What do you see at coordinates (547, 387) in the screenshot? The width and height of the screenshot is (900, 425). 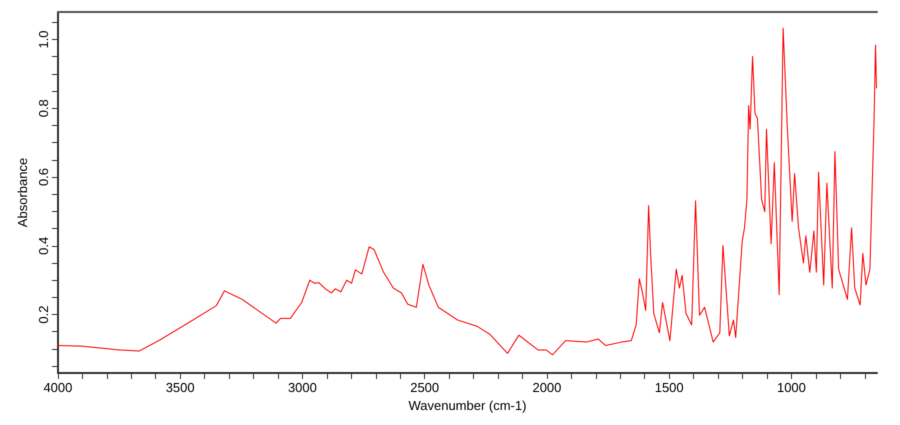 I see `x-tick-label: 2000` at bounding box center [547, 387].